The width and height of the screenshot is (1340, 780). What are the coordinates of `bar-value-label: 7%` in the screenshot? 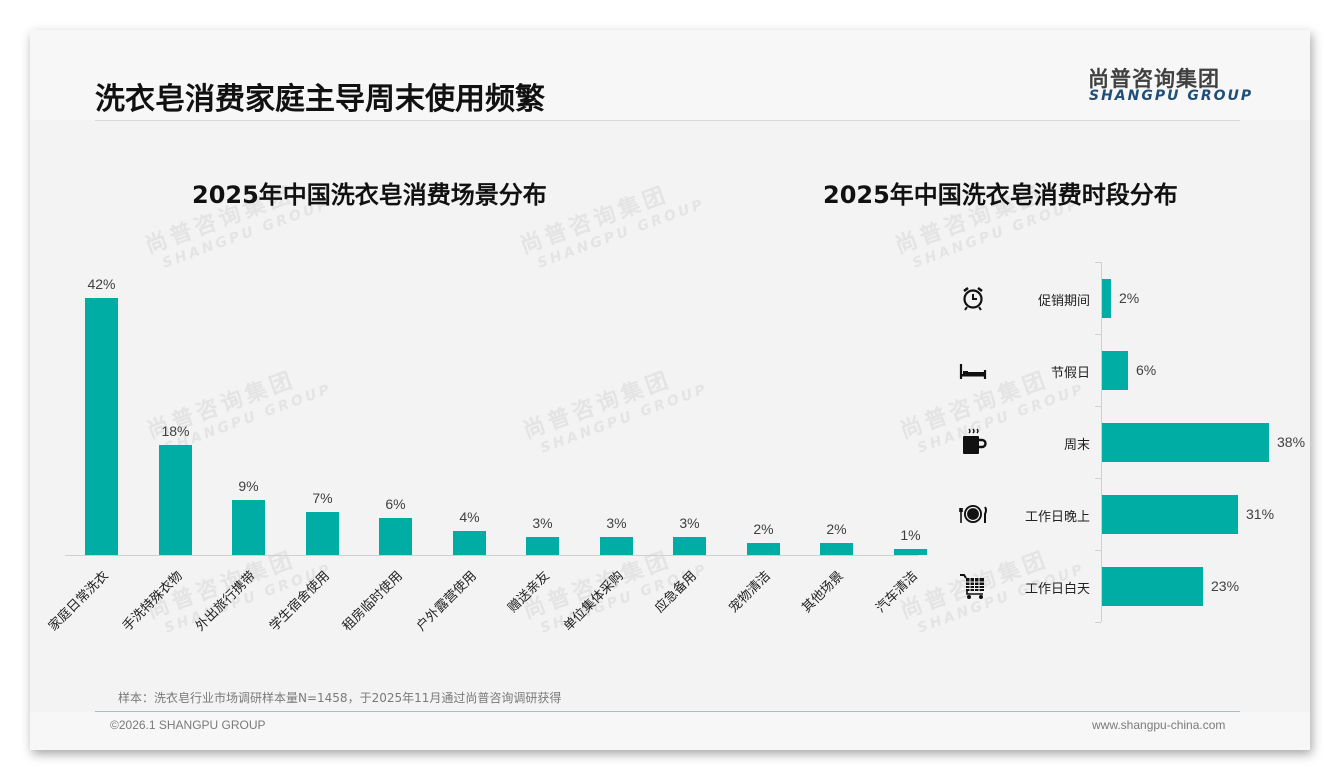 It's located at (322, 498).